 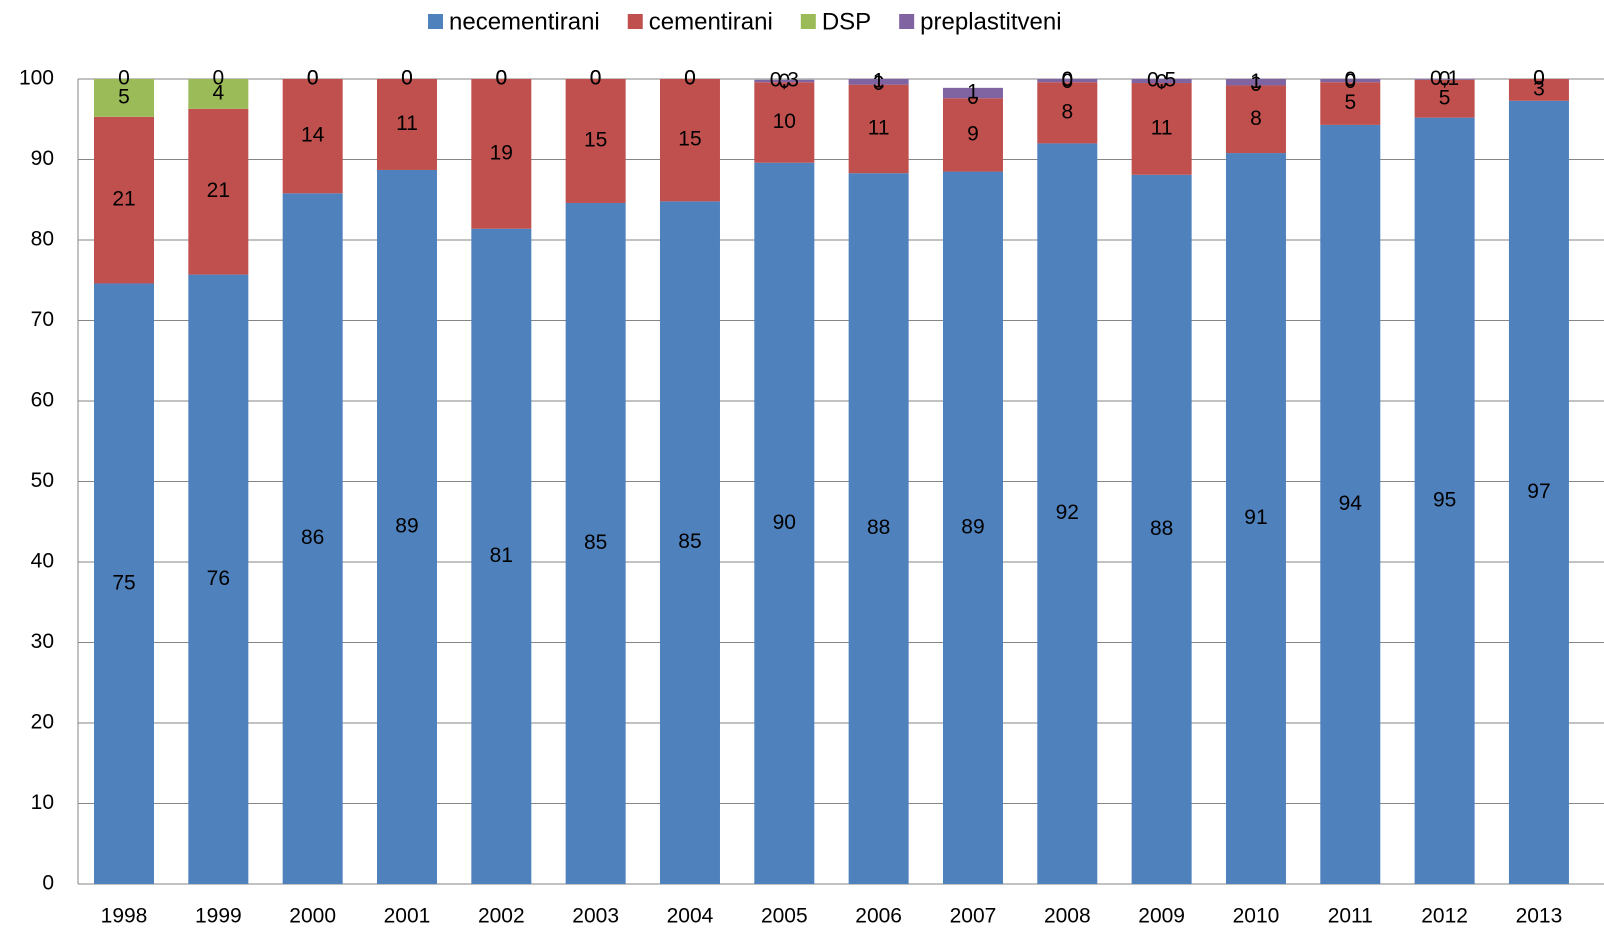 What do you see at coordinates (501, 555) in the screenshot?
I see `data-label: 81` at bounding box center [501, 555].